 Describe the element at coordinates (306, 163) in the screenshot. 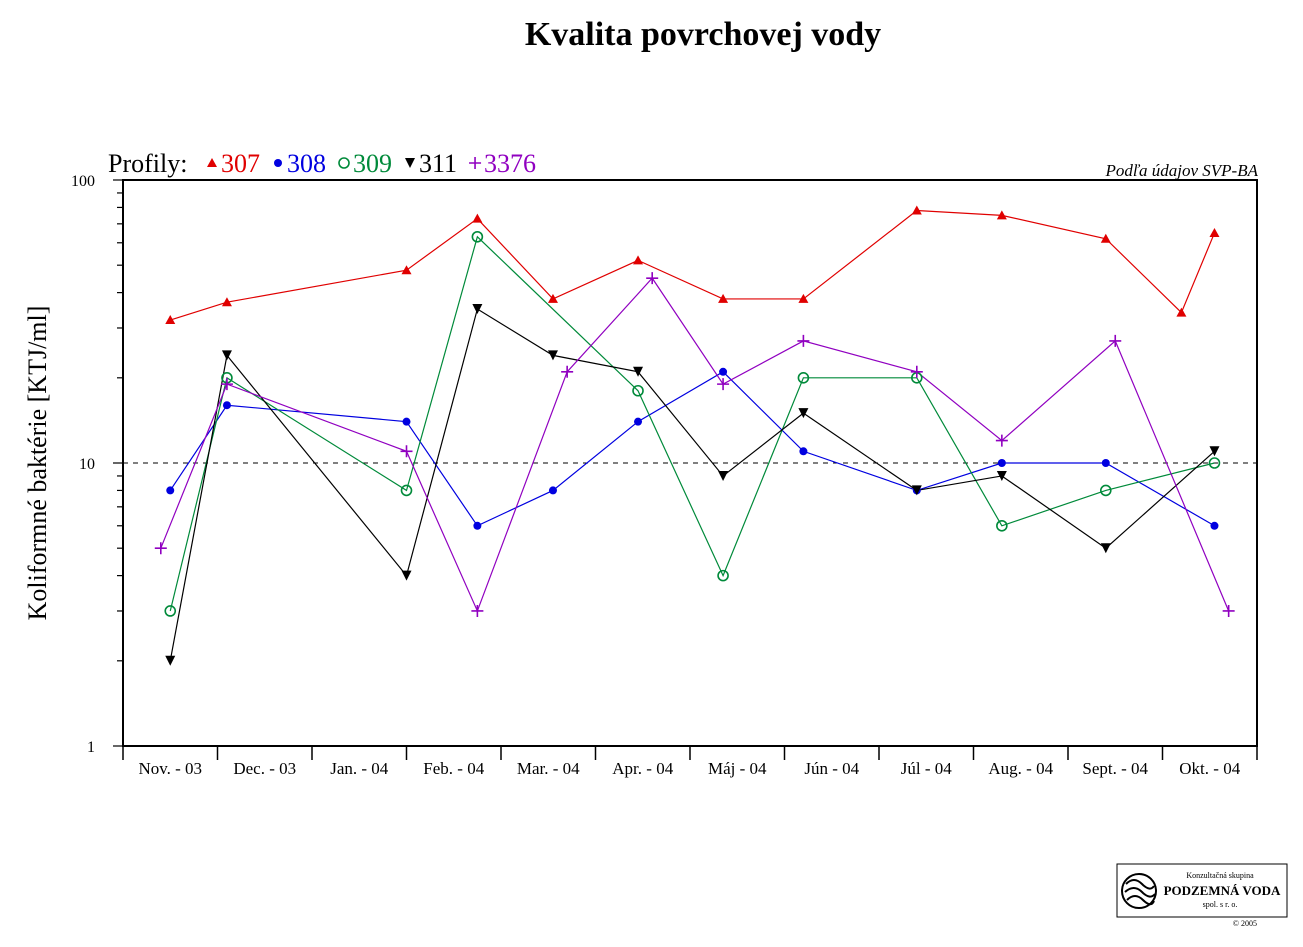

I see `legend-label-308: 308` at that location.